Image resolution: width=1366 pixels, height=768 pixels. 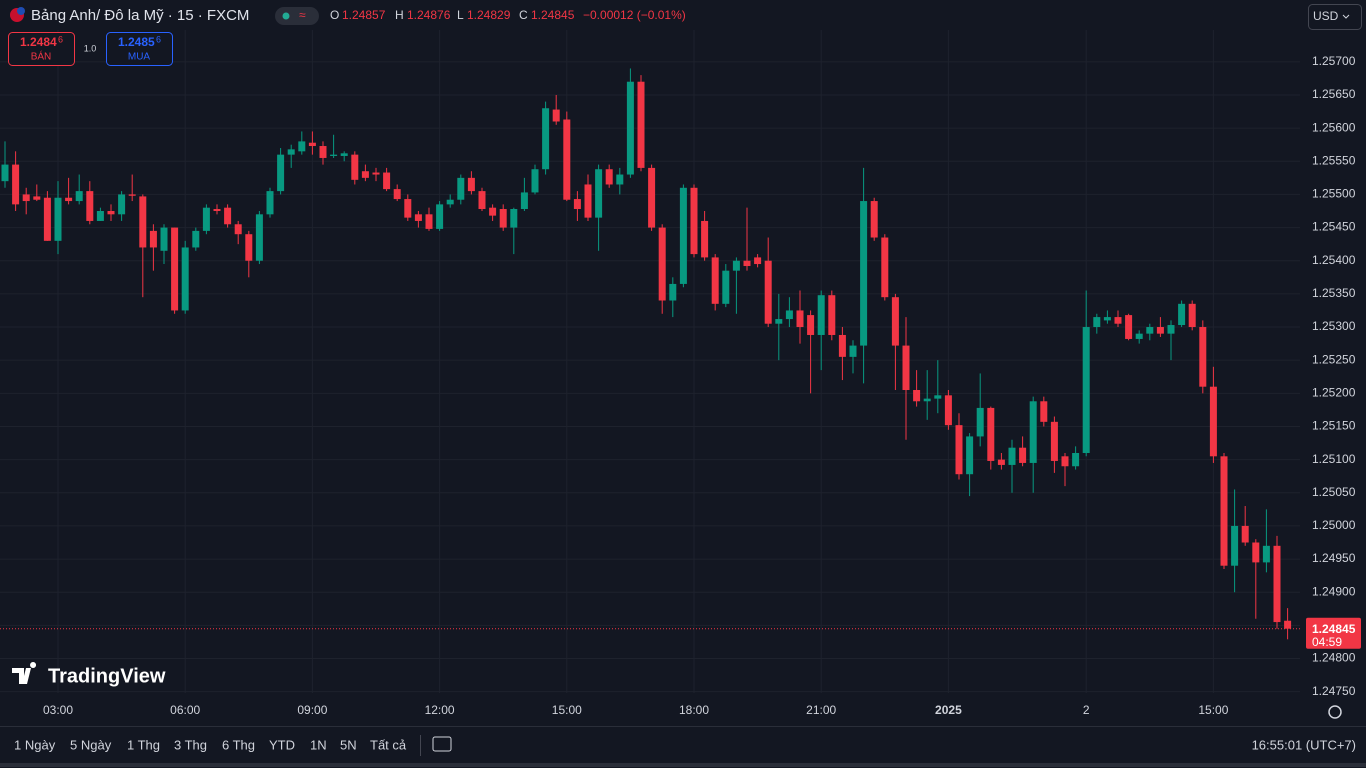 What do you see at coordinates (91, 744) in the screenshot?
I see `range-button: 5 Ngày` at bounding box center [91, 744].